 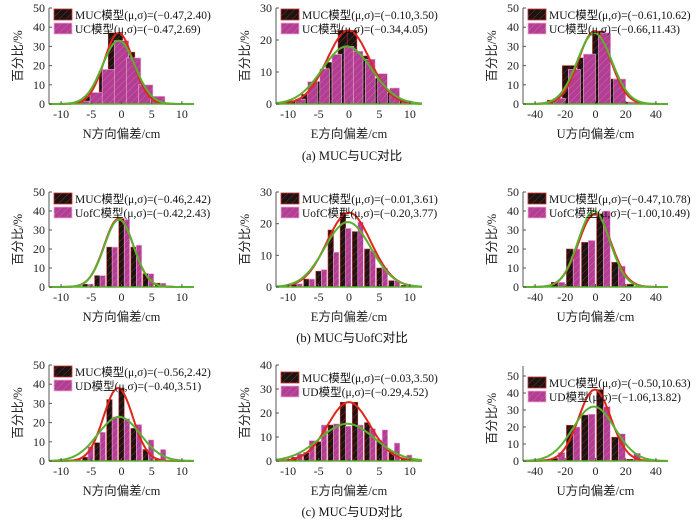 I want to click on legend-label-b: UofC模型(μ,σ)=(−0.42,2.43), so click(x=142, y=213).